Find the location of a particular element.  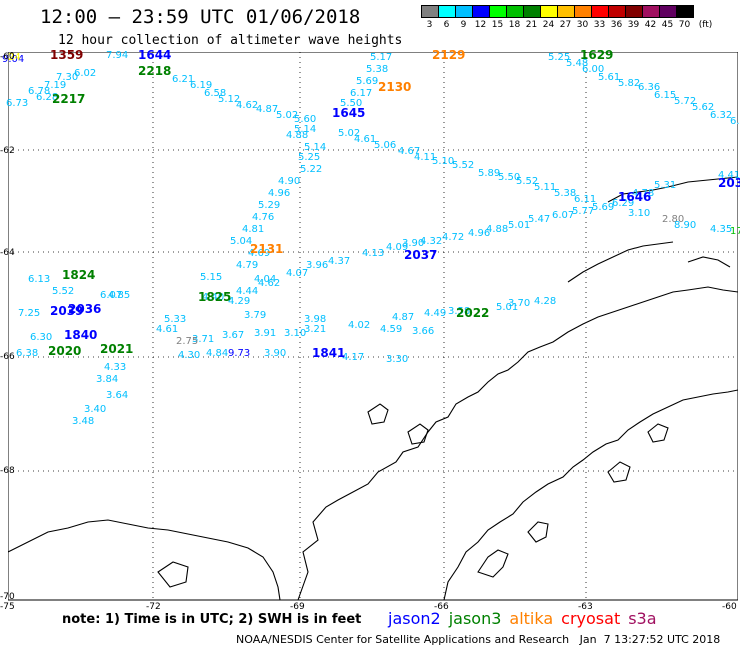

wave-height-reading: 4.44 is located at coordinates (247, 291).